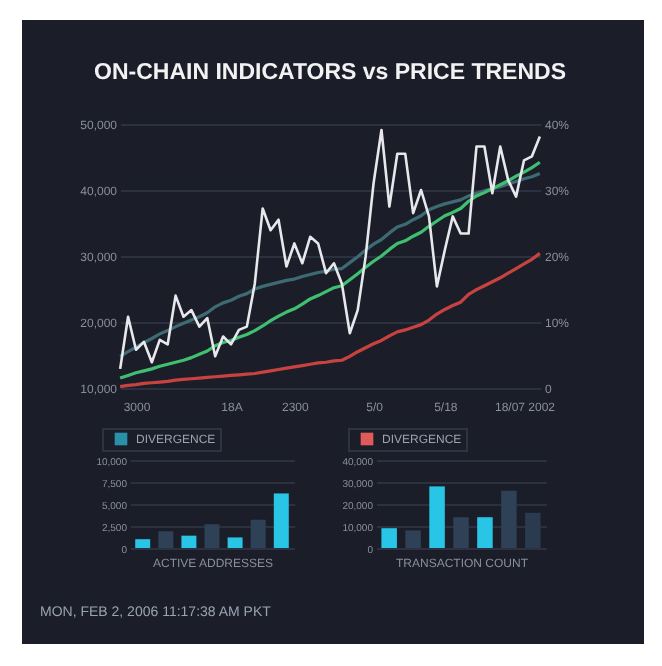  What do you see at coordinates (330, 73) in the screenshot?
I see `chart-title: ON-CHAIN INDICATORS vs PRICE TRENDS` at bounding box center [330, 73].